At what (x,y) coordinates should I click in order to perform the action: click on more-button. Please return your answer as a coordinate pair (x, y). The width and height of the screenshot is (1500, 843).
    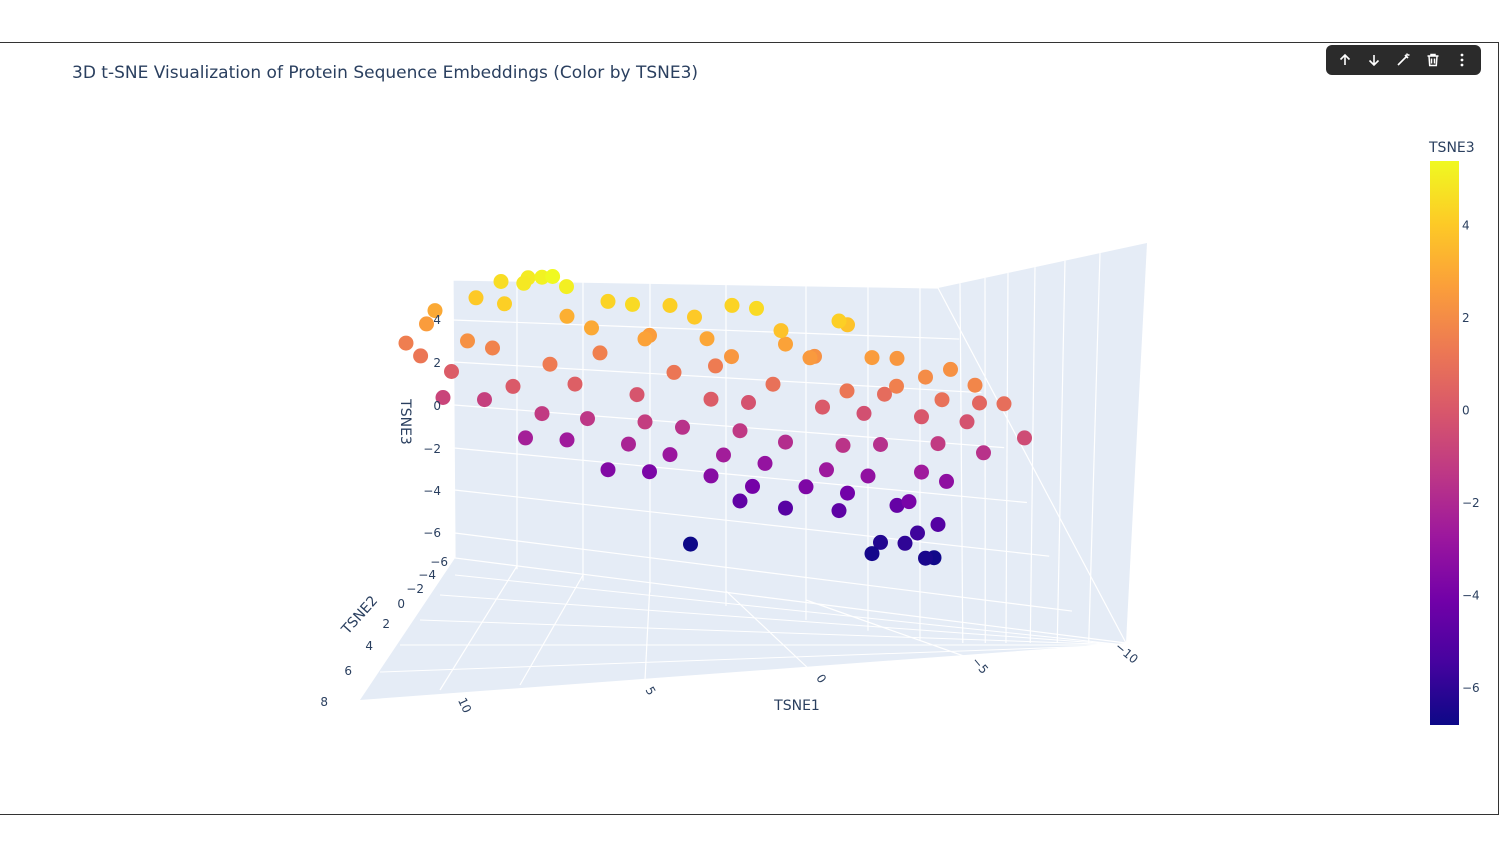
    Looking at the image, I should click on (1462, 60).